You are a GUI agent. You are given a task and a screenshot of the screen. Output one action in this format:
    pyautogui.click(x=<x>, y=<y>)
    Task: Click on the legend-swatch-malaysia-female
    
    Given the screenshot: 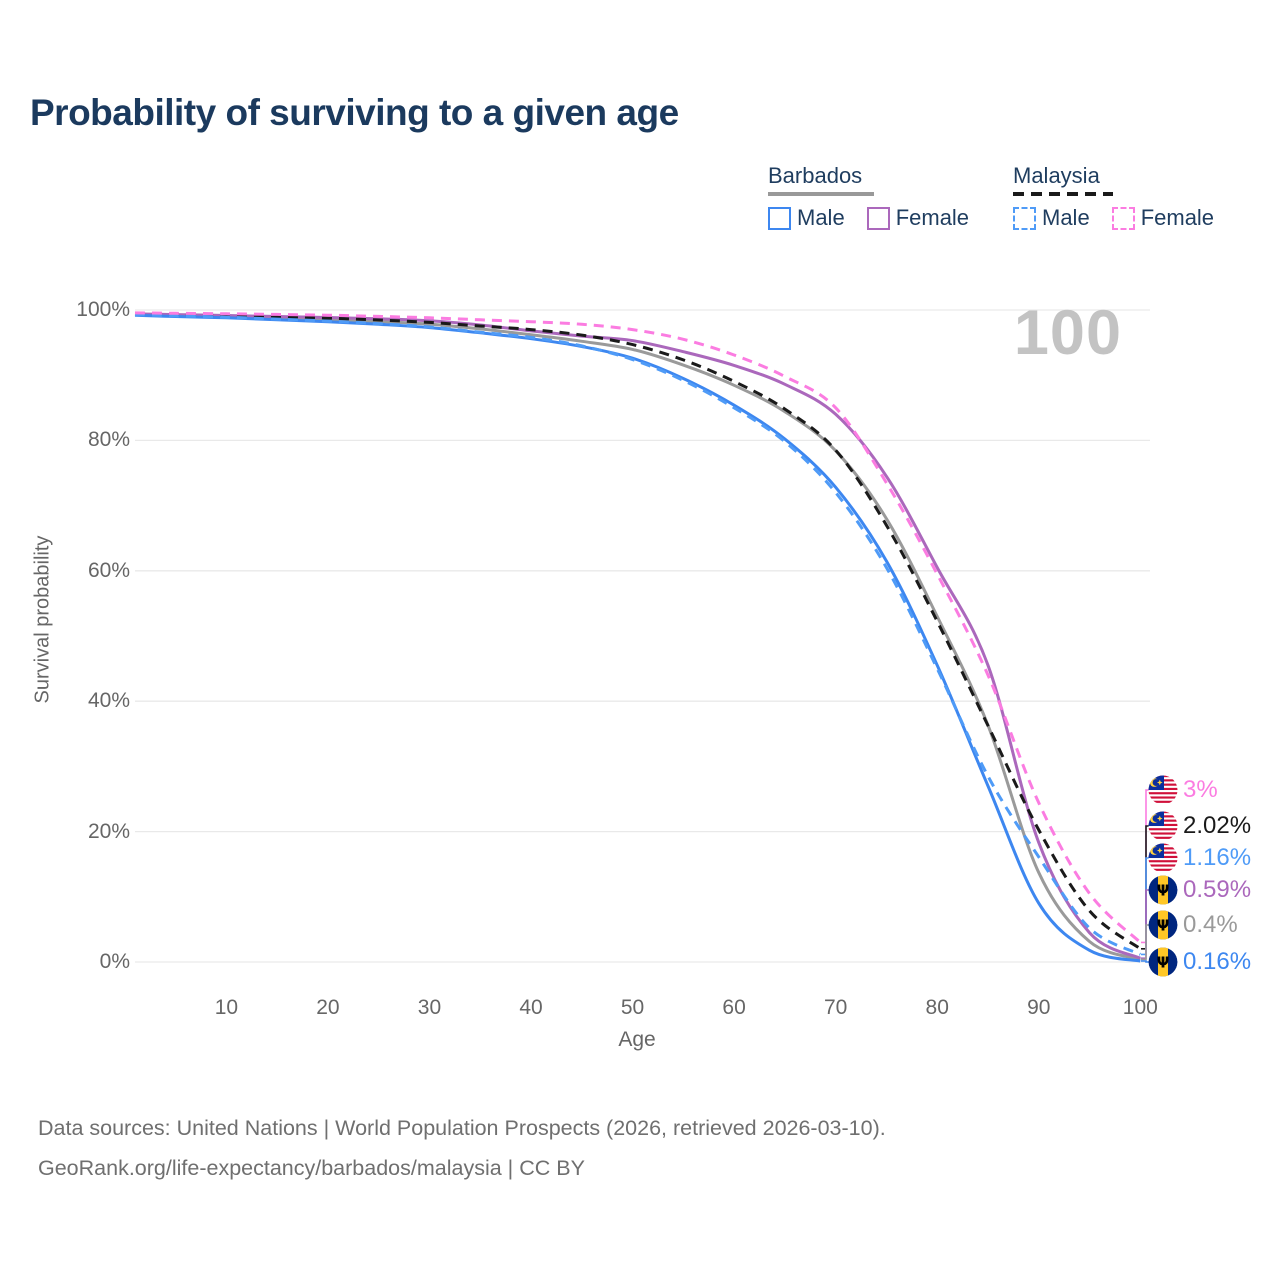 What is the action you would take?
    pyautogui.click(x=1123, y=218)
    